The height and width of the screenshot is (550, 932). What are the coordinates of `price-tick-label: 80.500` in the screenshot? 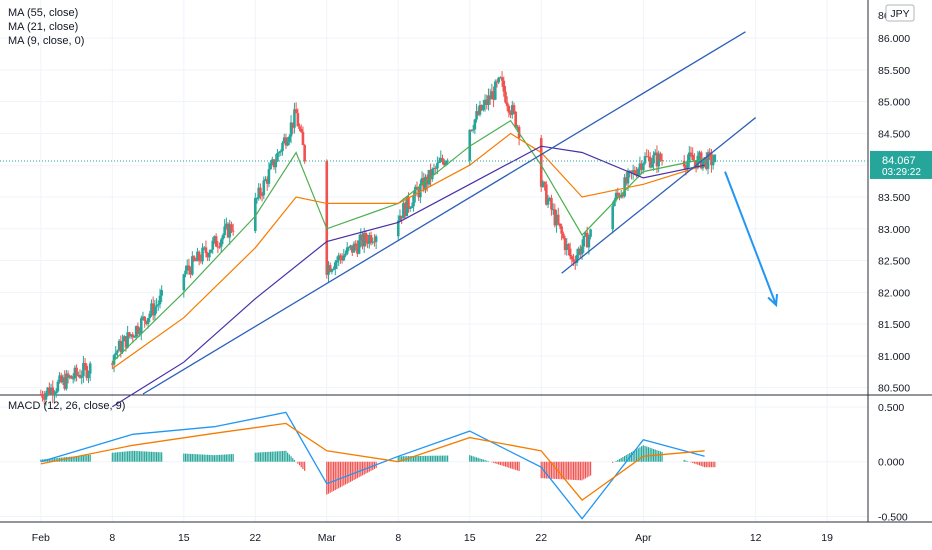 It's located at (894, 389).